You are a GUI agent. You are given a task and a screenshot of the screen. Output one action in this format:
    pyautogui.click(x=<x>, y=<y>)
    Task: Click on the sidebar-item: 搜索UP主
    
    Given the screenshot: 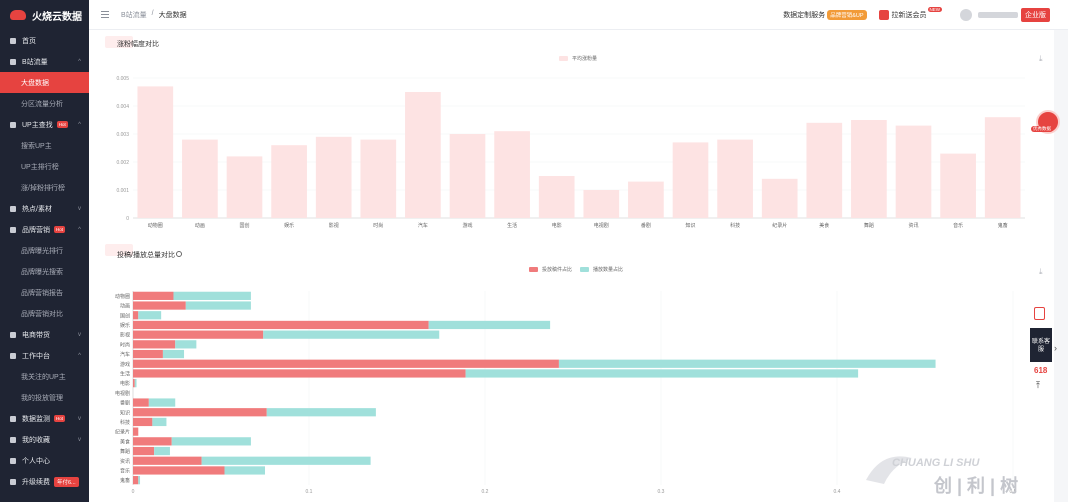 What is the action you would take?
    pyautogui.click(x=44, y=145)
    